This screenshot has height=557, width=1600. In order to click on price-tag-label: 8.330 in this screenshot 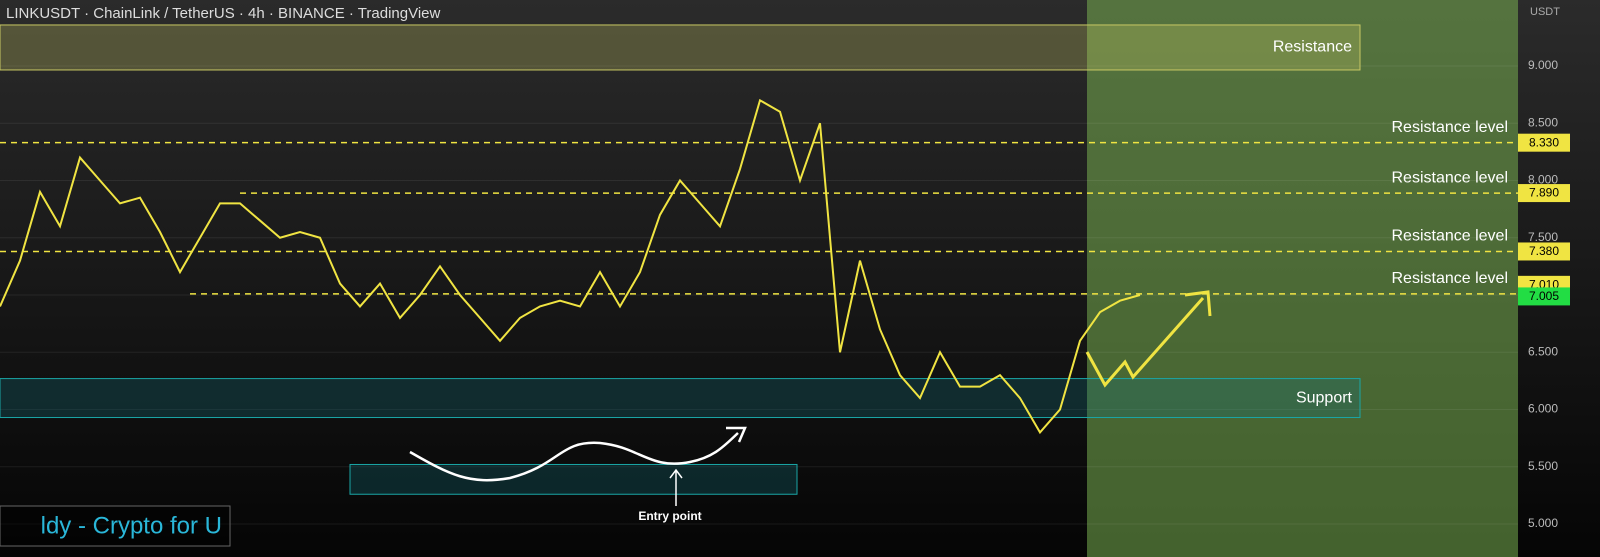, I will do `click(1544, 142)`.